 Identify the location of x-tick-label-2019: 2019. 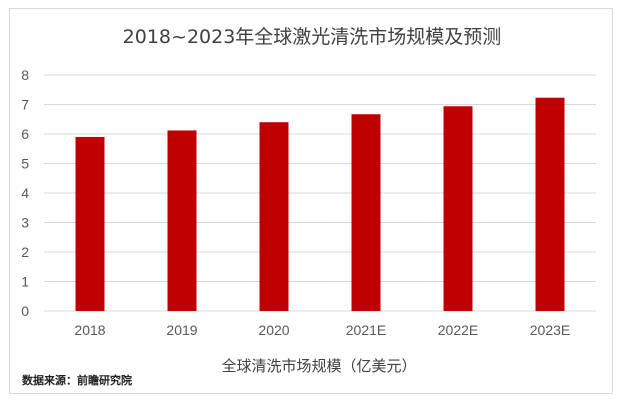
(181, 330).